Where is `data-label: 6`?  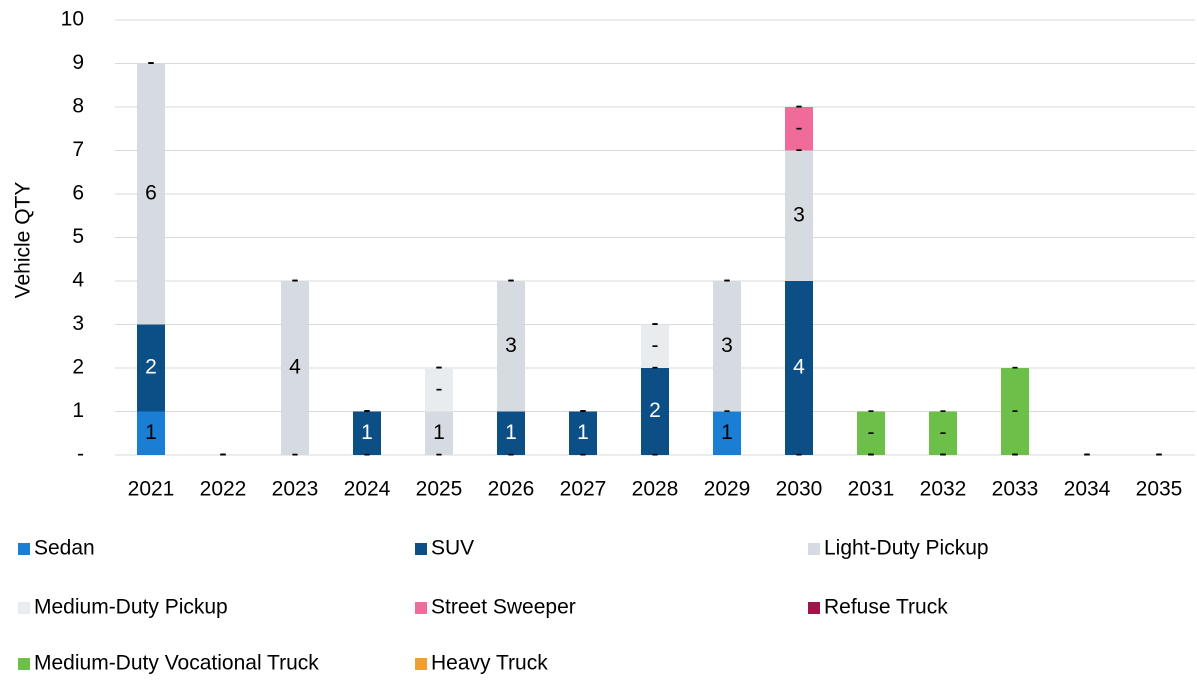 data-label: 6 is located at coordinates (151, 193).